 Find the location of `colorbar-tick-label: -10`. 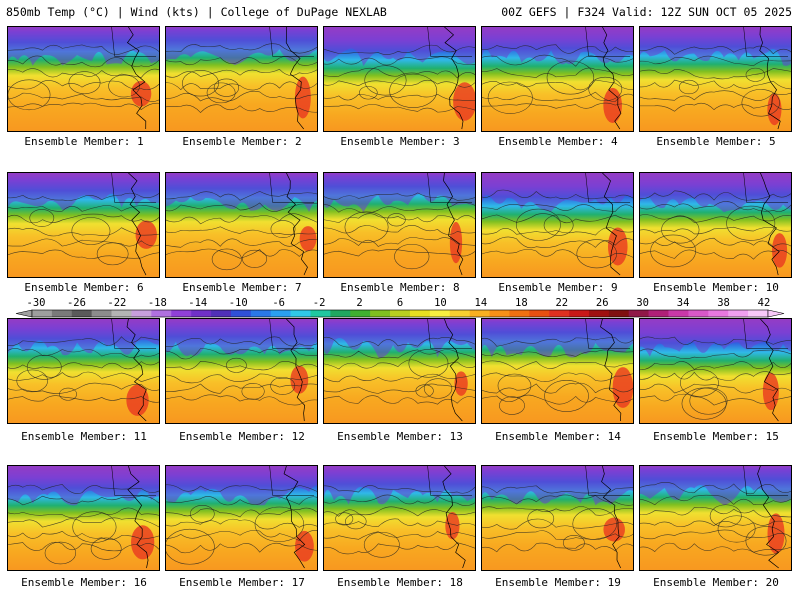

colorbar-tick-label: -10 is located at coordinates (238, 303).